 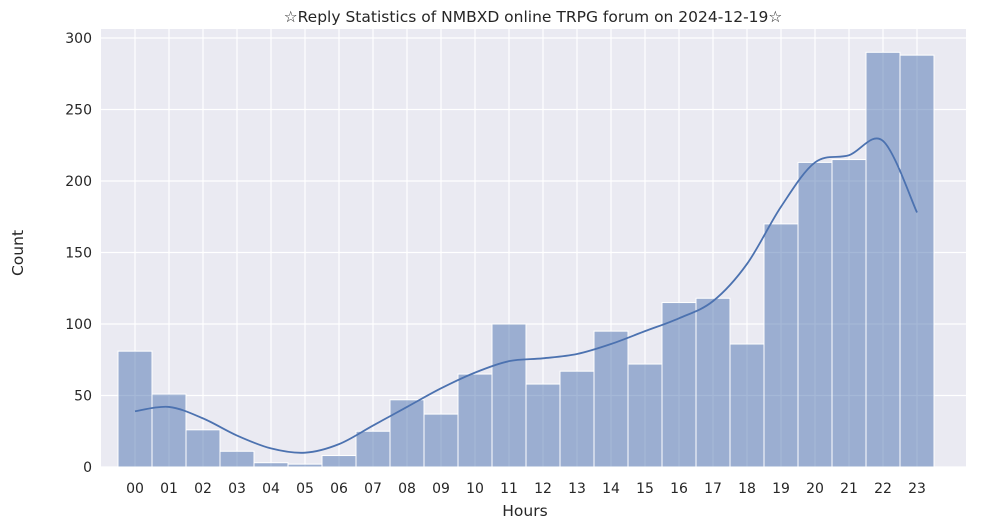 What do you see at coordinates (373, 489) in the screenshot?
I see `x-tick-07: 07` at bounding box center [373, 489].